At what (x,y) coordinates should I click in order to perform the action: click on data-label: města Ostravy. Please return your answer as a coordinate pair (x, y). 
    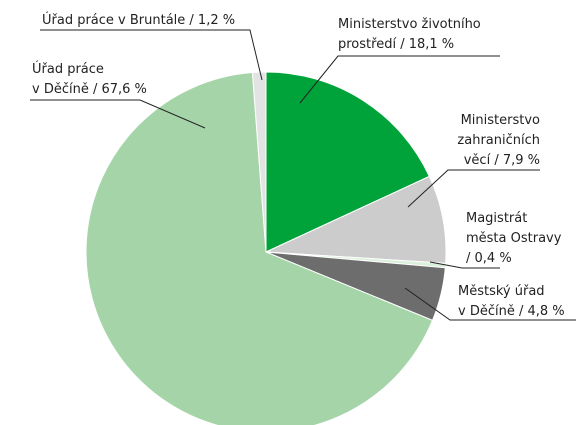
    Looking at the image, I should click on (514, 238).